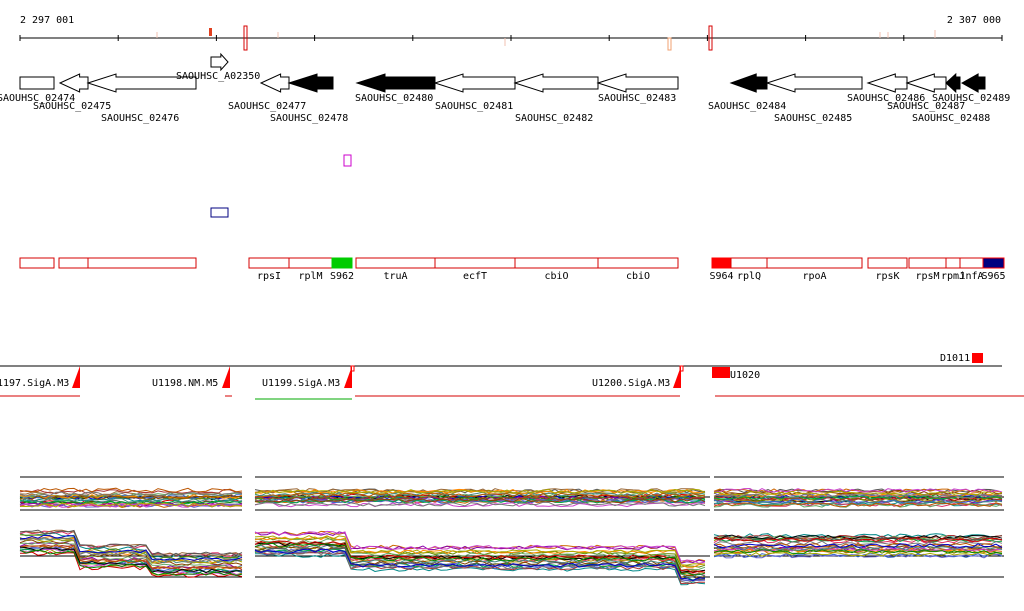  What do you see at coordinates (309, 98) in the screenshot?
I see `gene-SAOUHSC_02478: SAOUHSC_02478` at bounding box center [309, 98].